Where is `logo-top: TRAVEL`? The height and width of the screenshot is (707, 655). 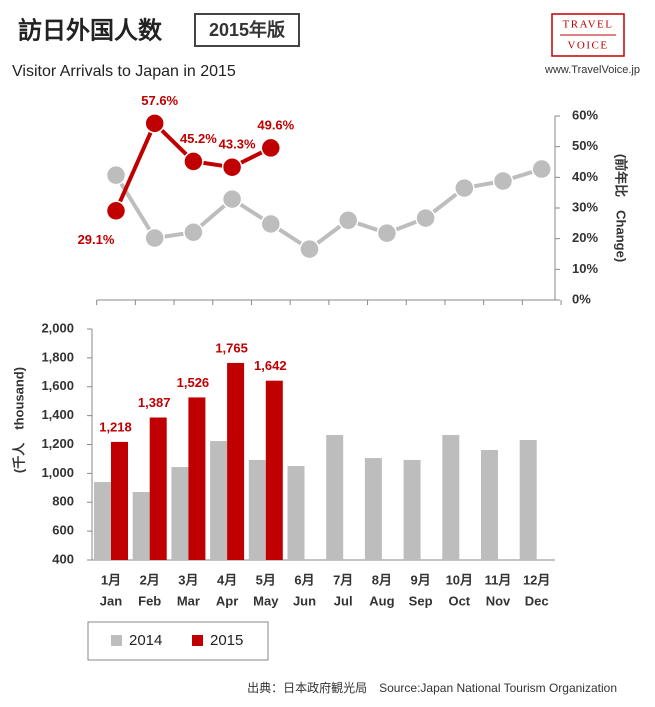 logo-top: TRAVEL is located at coordinates (588, 25).